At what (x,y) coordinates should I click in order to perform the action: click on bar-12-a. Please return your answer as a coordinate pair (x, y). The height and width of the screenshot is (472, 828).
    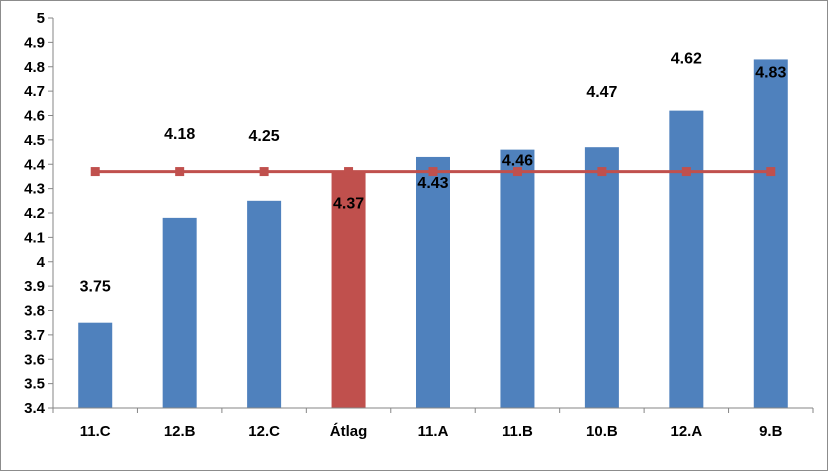
    Looking at the image, I should click on (686, 259).